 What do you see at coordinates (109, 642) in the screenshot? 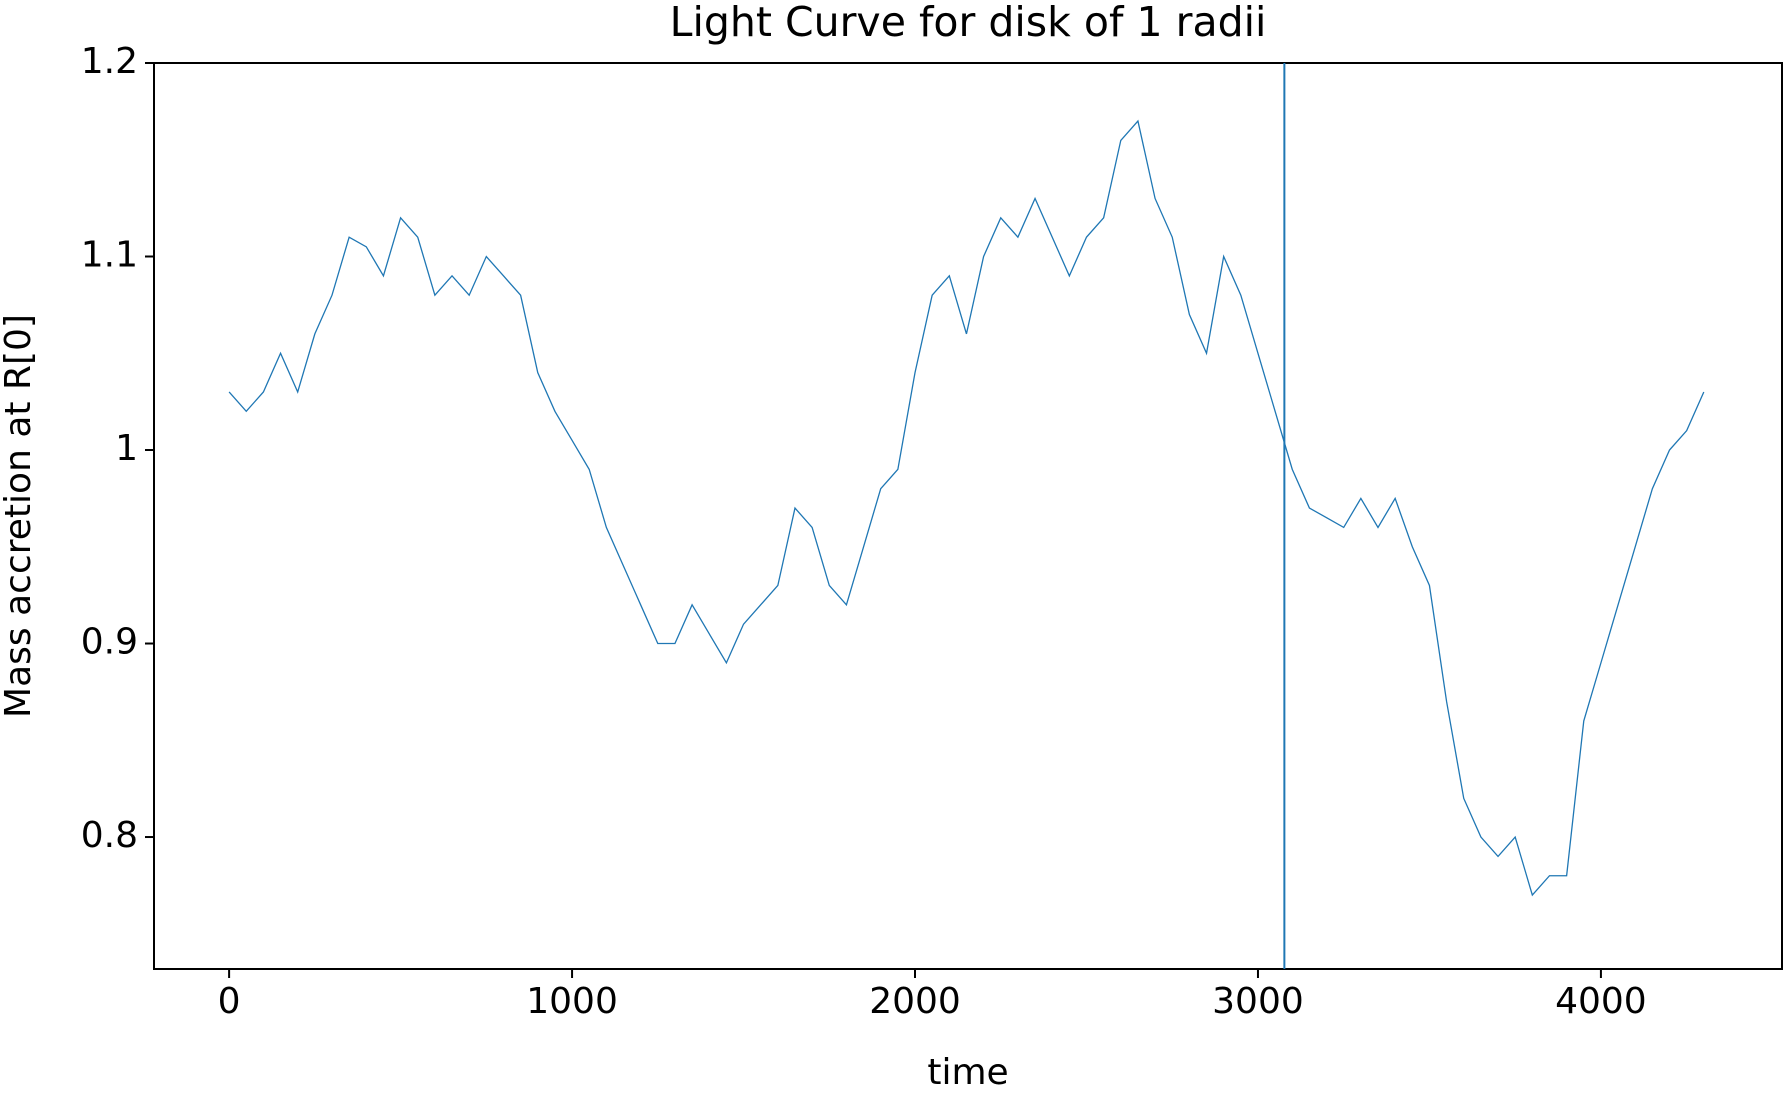
I see `y-tick-label: 0.9` at bounding box center [109, 642].